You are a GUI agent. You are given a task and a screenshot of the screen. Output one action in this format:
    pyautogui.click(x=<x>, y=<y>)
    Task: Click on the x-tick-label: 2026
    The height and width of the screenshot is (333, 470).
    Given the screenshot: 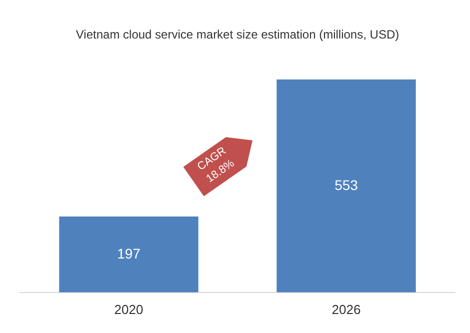 What is the action you would take?
    pyautogui.click(x=346, y=309)
    